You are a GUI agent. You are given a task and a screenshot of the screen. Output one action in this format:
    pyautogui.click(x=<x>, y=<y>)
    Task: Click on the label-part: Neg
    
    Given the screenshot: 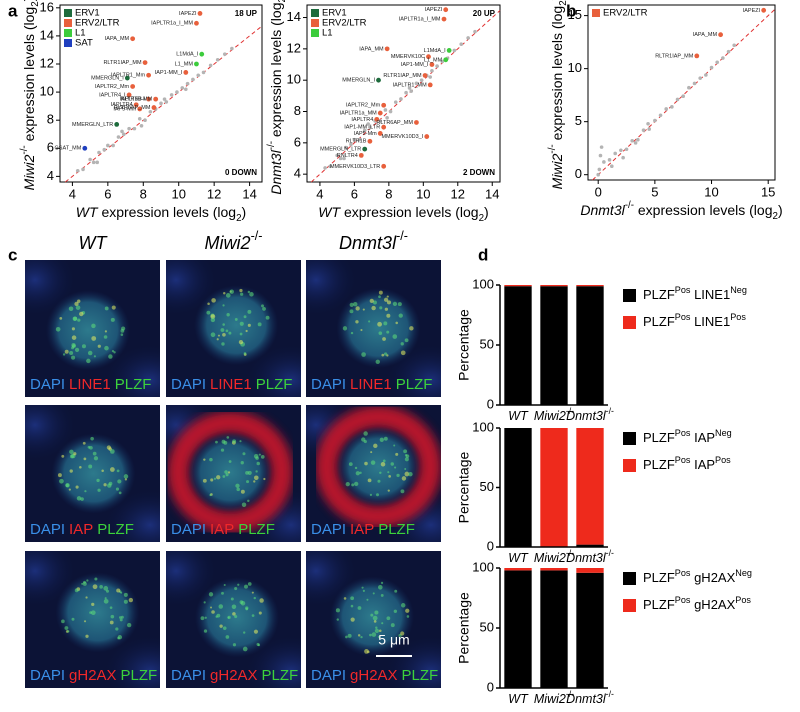 What is the action you would take?
    pyautogui.click(x=723, y=433)
    